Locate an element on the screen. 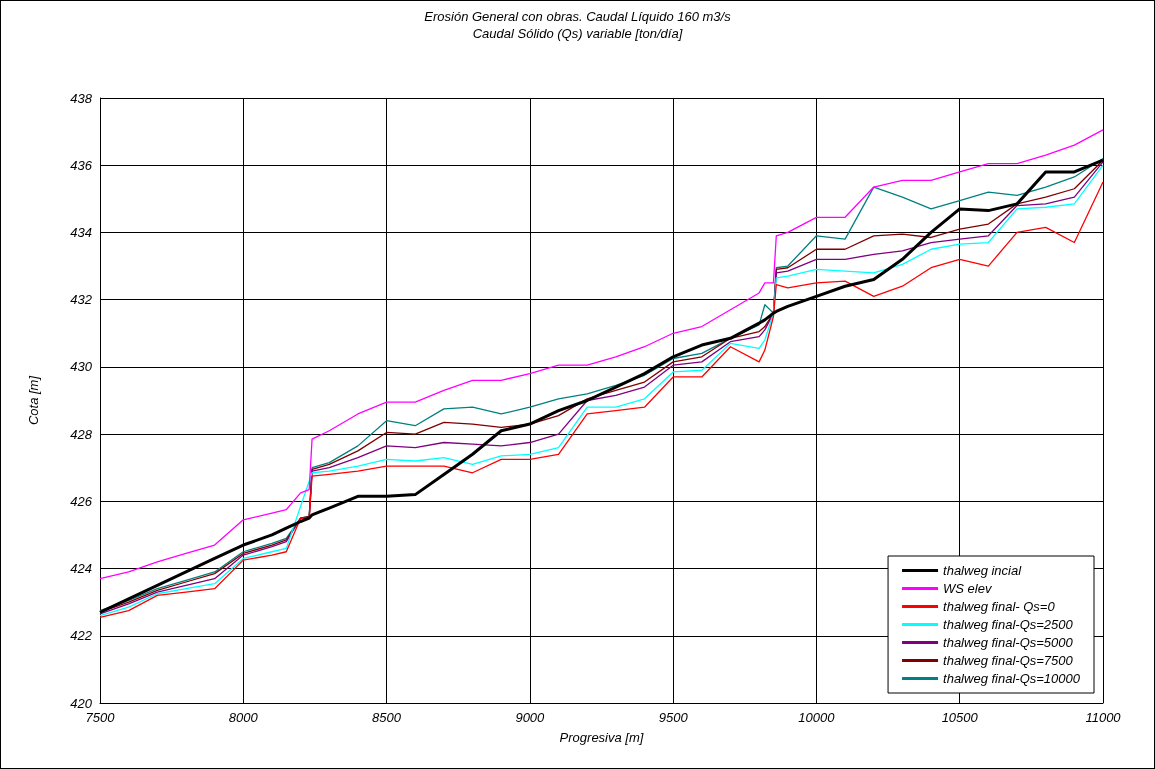  y-tick-label: 432 is located at coordinates (81, 300).